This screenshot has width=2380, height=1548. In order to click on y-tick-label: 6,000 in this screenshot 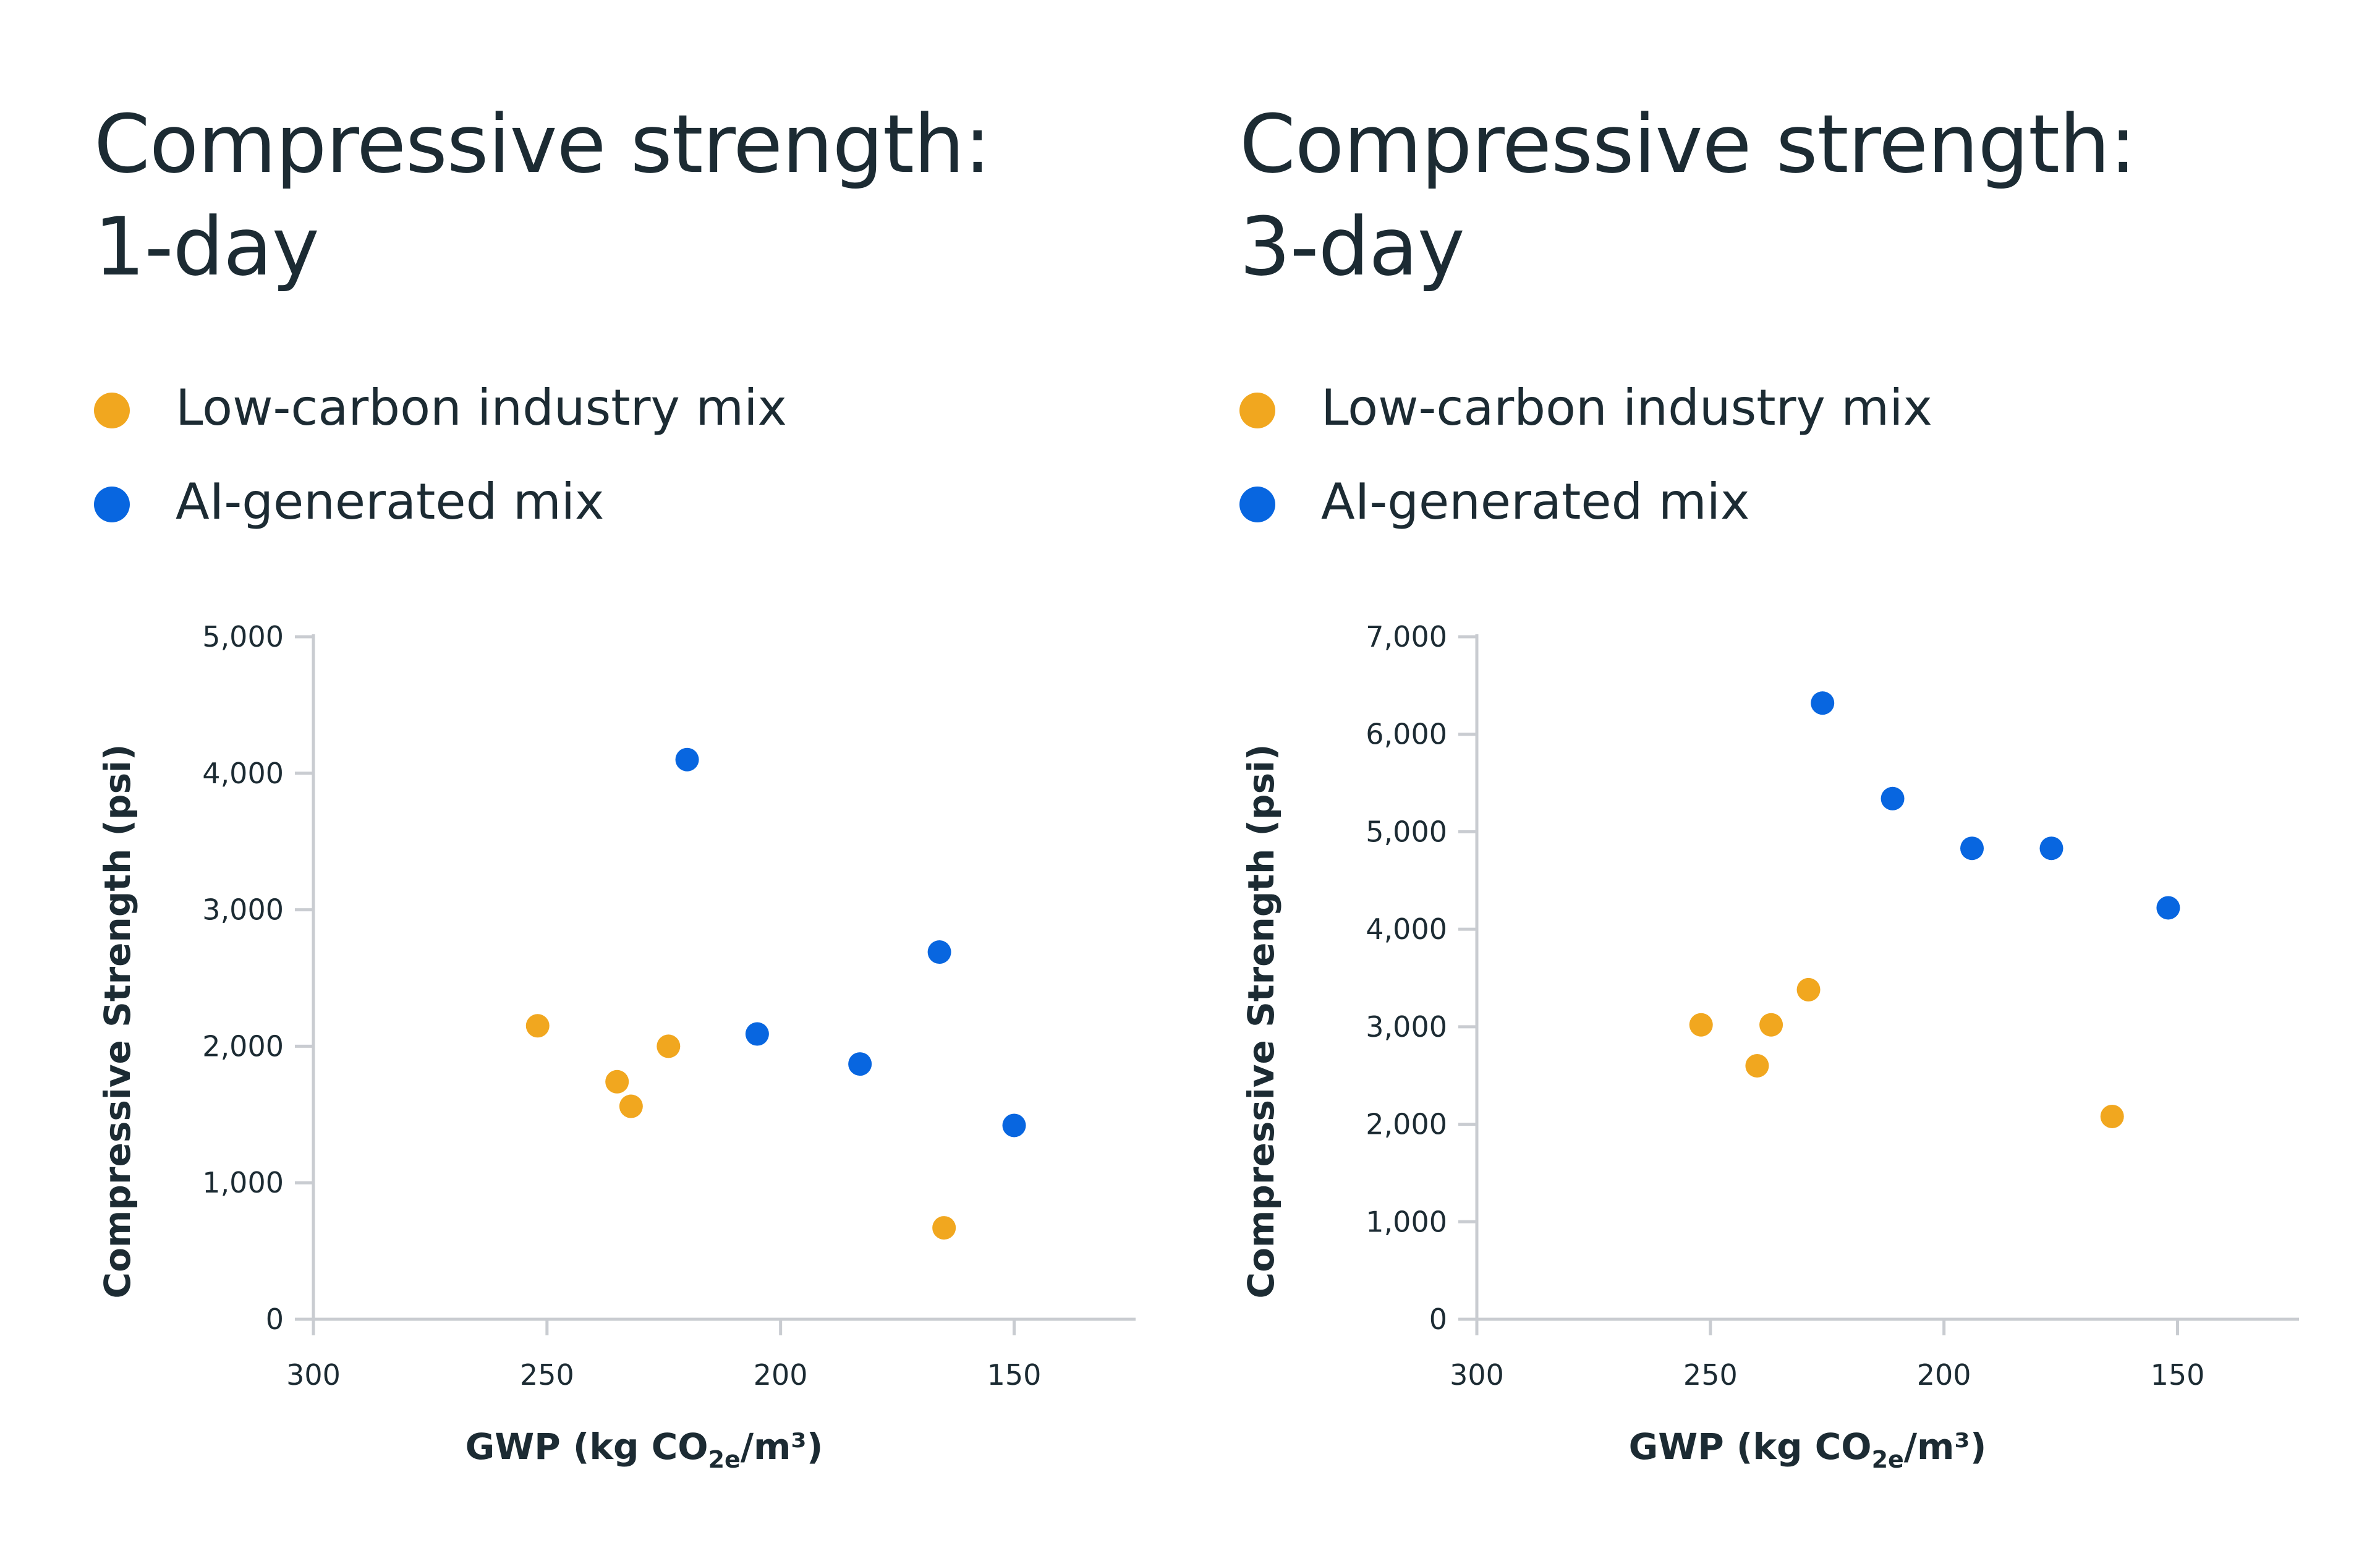, I will do `click(1406, 734)`.